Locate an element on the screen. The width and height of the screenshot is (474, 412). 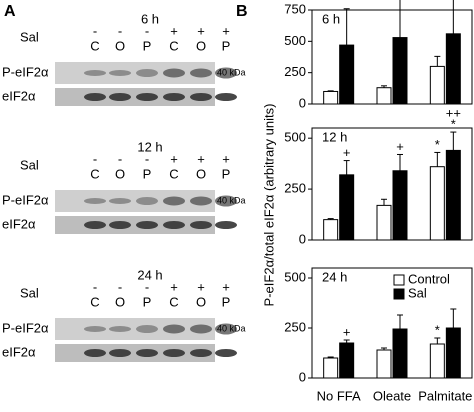
y-tick-label: 500 is located at coordinates (295, 40).